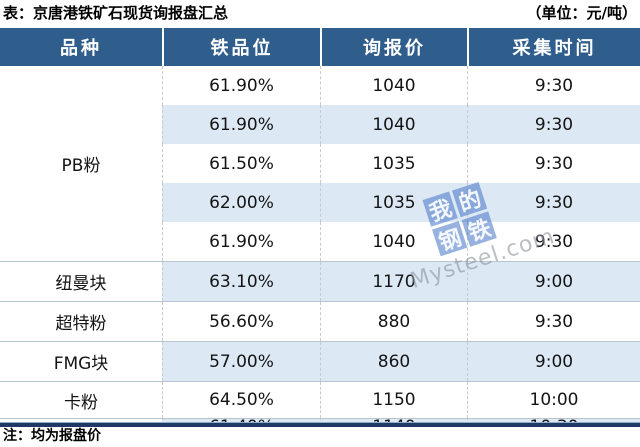 The height and width of the screenshot is (447, 640). Describe the element at coordinates (393, 321) in the screenshot. I see `price-cell: 880` at that location.